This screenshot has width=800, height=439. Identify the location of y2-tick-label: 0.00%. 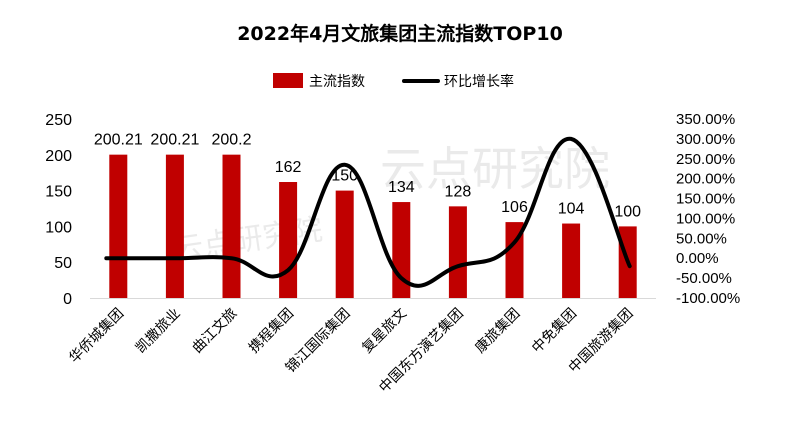
(697, 258).